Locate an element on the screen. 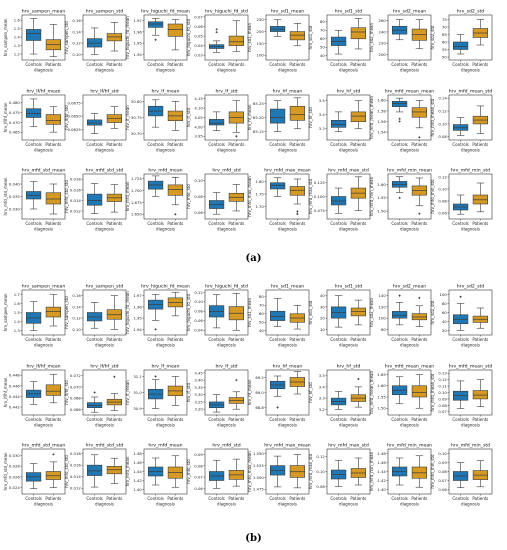  y-tick-label: 1.50 is located at coordinates (381, 210).